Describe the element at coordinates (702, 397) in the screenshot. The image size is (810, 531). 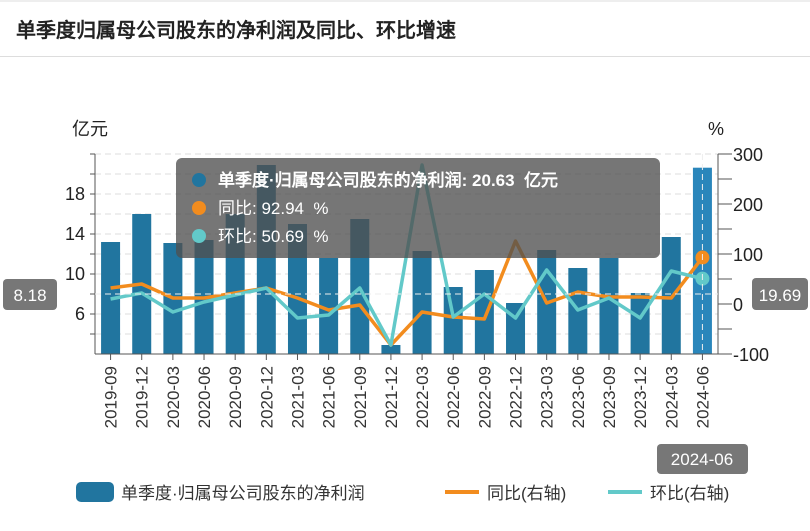
I see `x-tick-label: 2024-06` at that location.